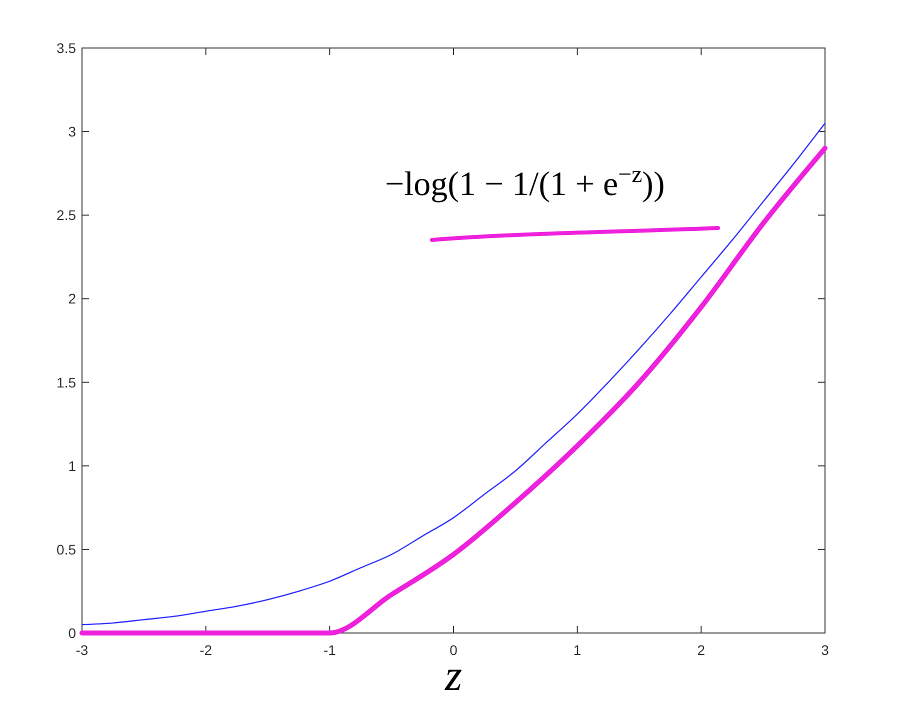 The image size is (908, 724). I want to click on y-tick-label: 0.5, so click(66, 549).